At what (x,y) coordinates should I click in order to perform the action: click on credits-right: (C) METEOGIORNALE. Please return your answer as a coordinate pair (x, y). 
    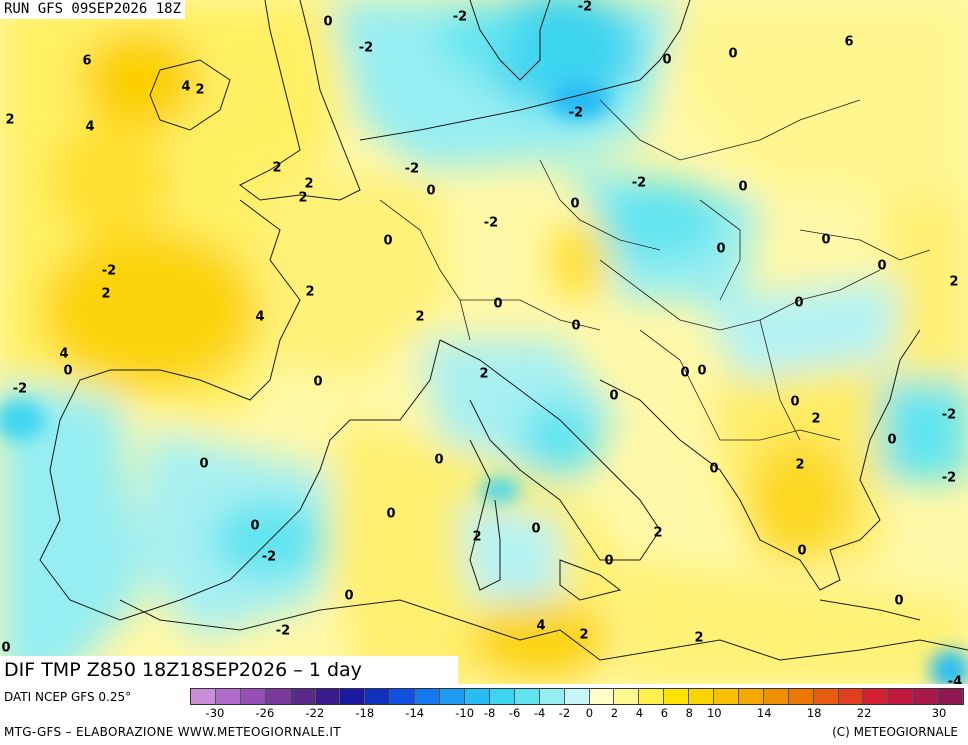
    Looking at the image, I should click on (895, 732).